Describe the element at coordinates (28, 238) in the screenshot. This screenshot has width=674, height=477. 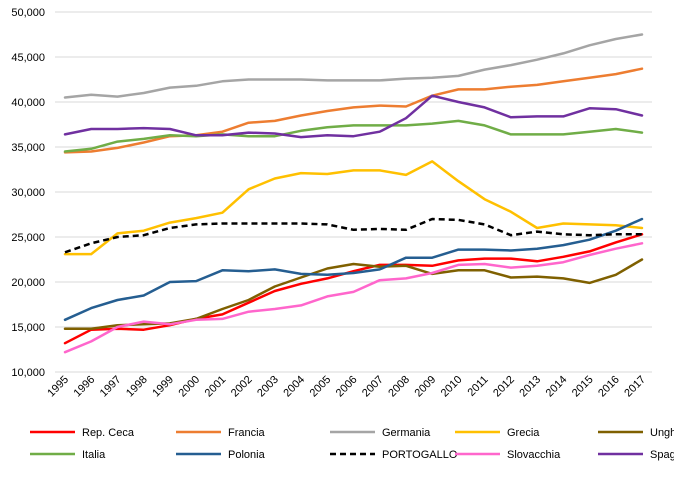
I see `y-tick-label: 25,000` at that location.